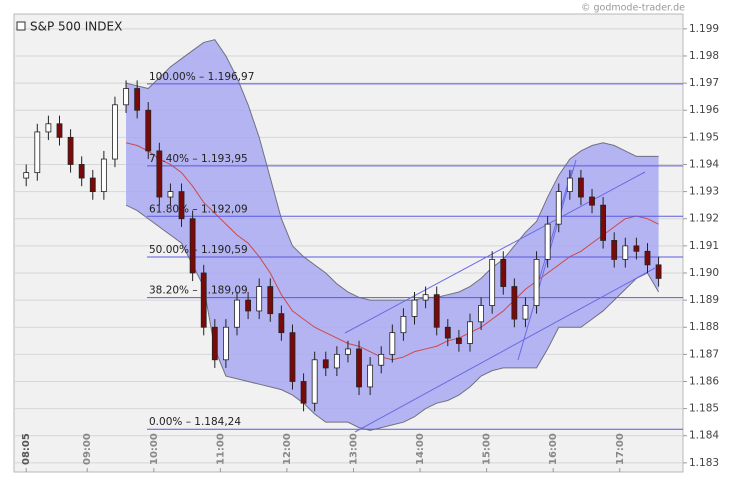  What do you see at coordinates (195, 422) in the screenshot?
I see `fib-label: 0.00% – 1.184,24` at bounding box center [195, 422].